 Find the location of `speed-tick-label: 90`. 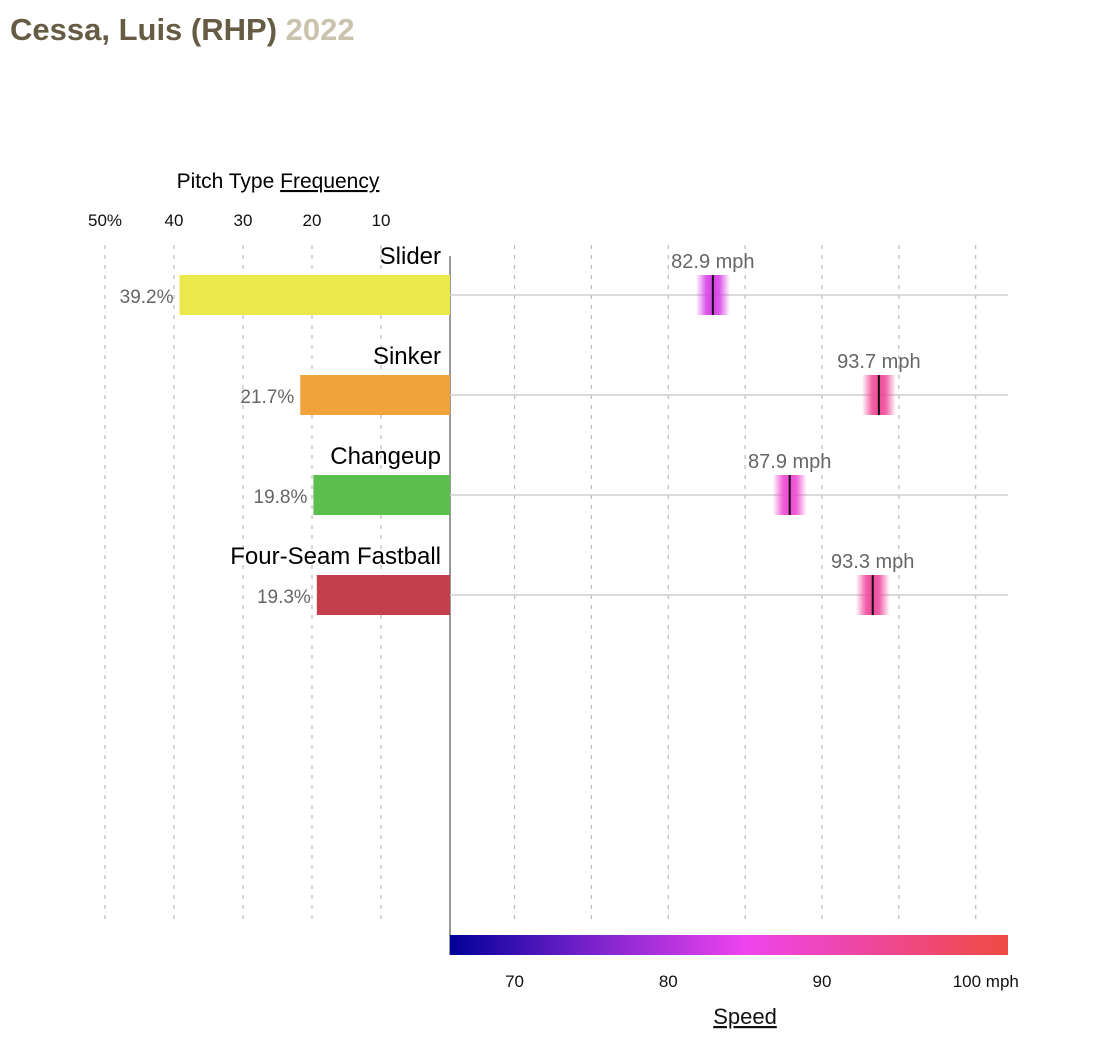

speed-tick-label: 90 is located at coordinates (822, 981).